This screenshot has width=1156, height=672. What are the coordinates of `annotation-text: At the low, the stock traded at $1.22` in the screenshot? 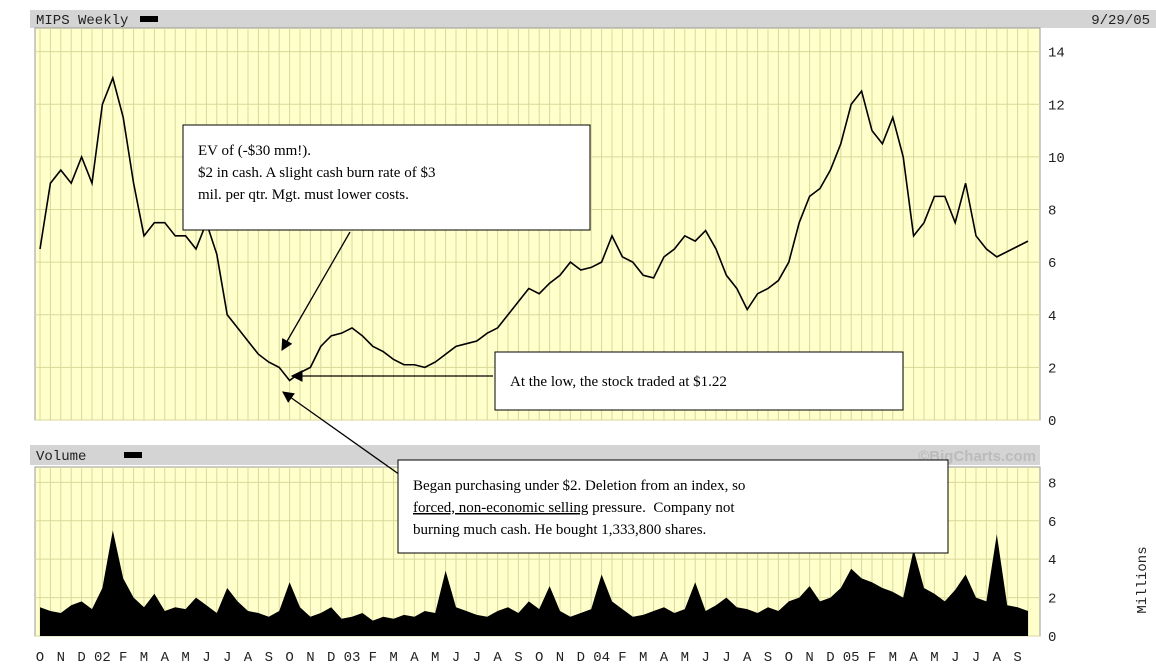 It's located at (618, 382).